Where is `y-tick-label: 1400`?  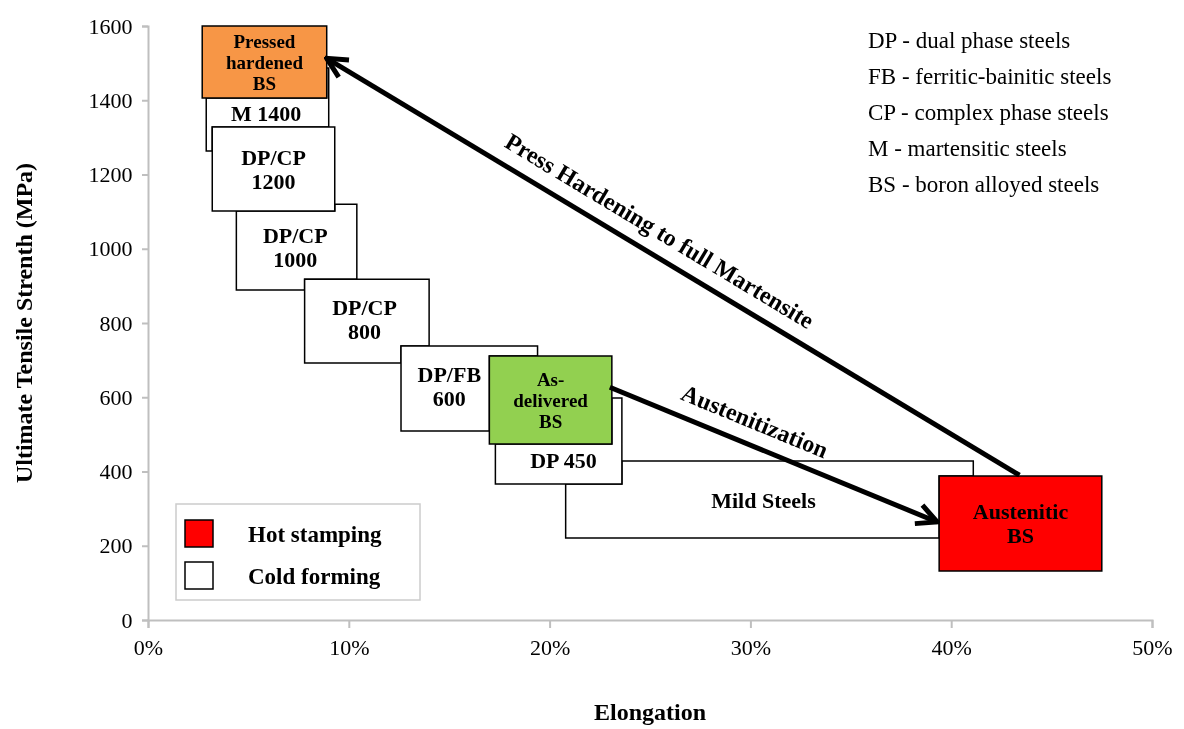 y-tick-label: 1400 is located at coordinates (110, 100).